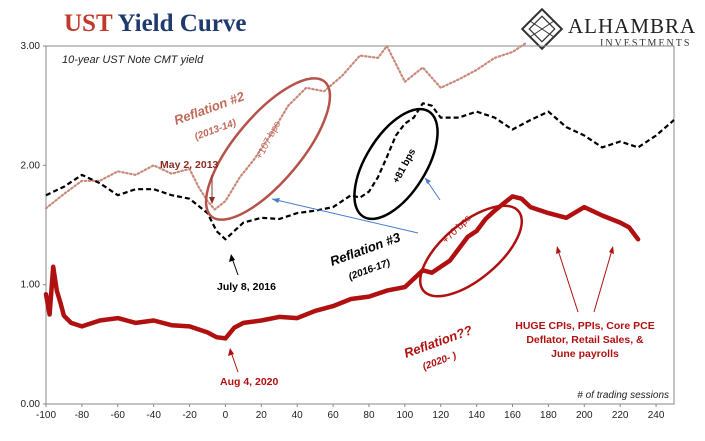 This screenshot has height=441, width=705. Describe the element at coordinates (620, 415) in the screenshot. I see `x-tick-label: 220` at that location.